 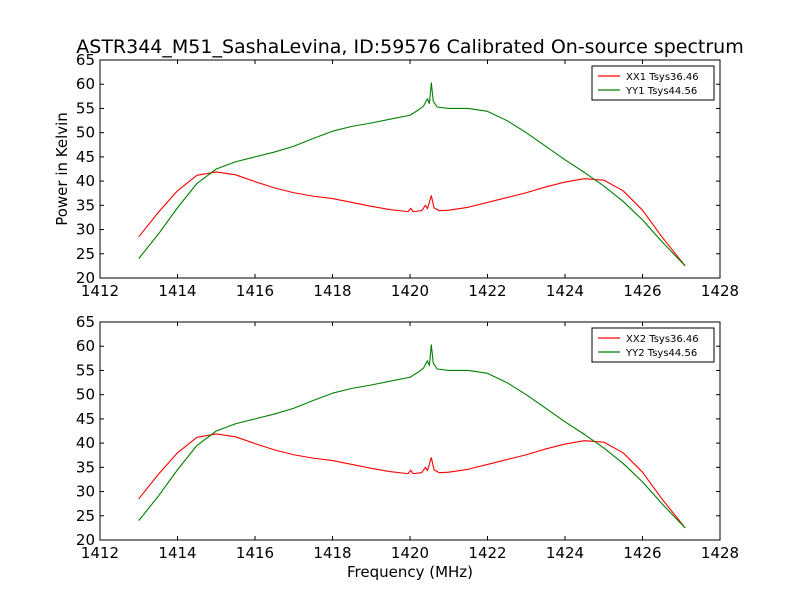 What do you see at coordinates (661, 91) in the screenshot?
I see `legend-label-2: YY1 Tsys44.56` at bounding box center [661, 91].